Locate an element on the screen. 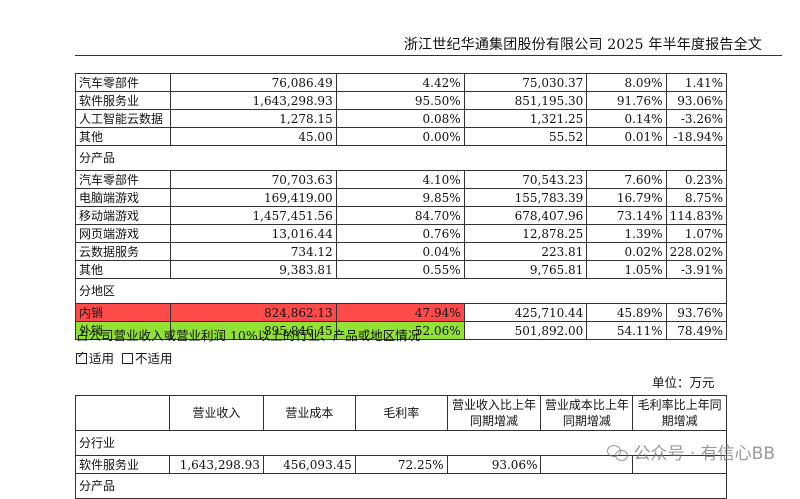 The image size is (800, 499). value-cell: 76,086.49 is located at coordinates (253, 82).